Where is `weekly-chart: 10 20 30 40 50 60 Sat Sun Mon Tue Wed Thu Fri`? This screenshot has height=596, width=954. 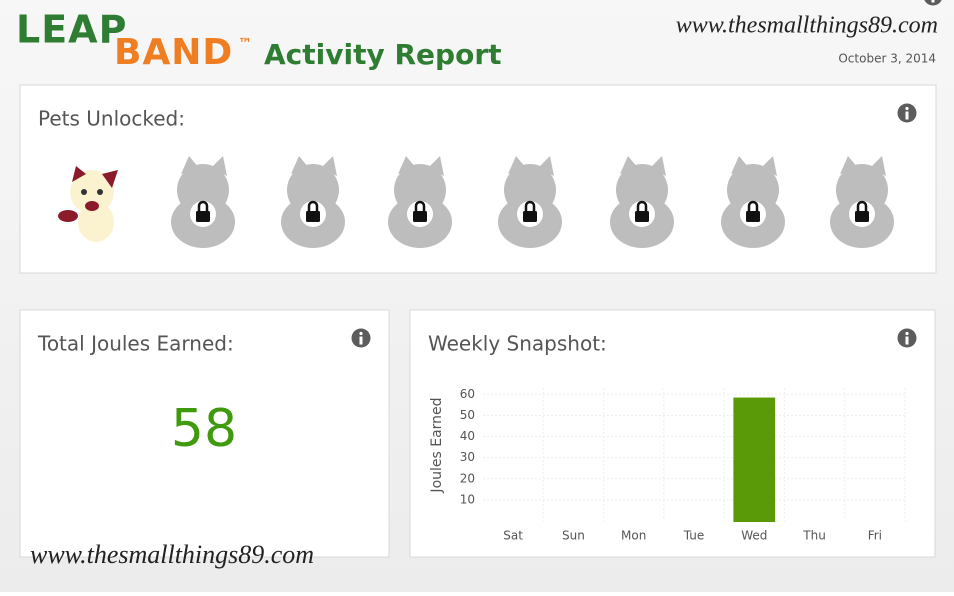
weekly-chart: 10 20 30 40 50 60 Sat Sun Mon Tue Wed Thu Fri is located at coordinates (683, 465).